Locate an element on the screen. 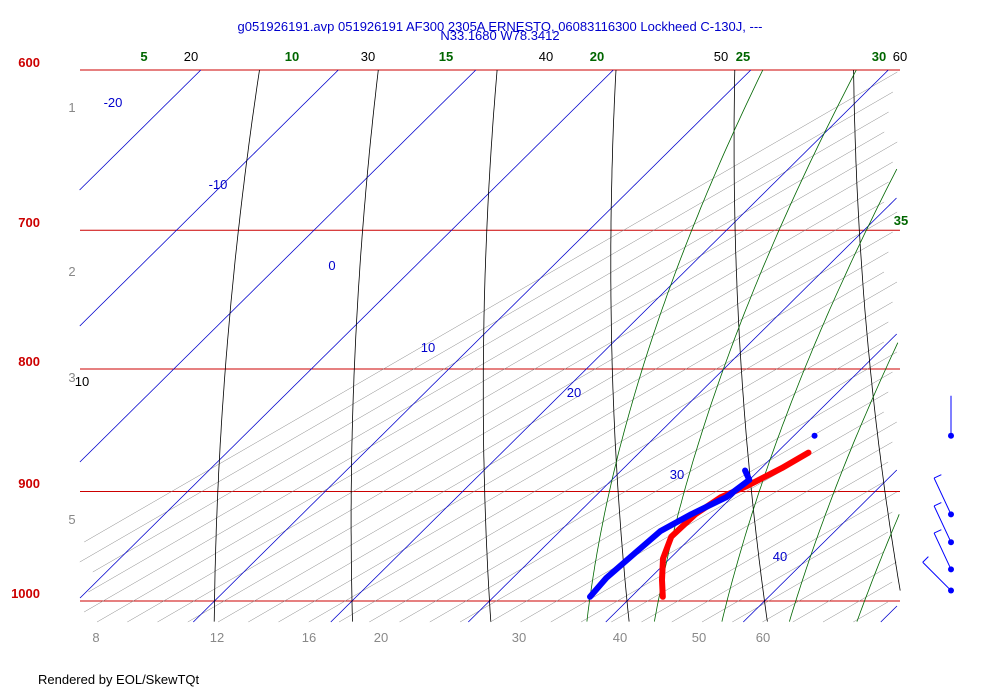 The width and height of the screenshot is (1000, 700). data-layer is located at coordinates (702, 516).